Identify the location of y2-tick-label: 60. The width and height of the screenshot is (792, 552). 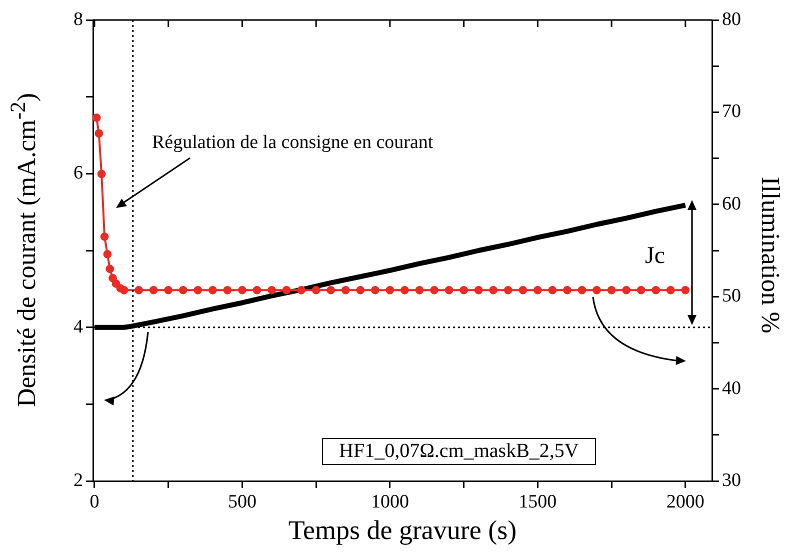
(731, 203).